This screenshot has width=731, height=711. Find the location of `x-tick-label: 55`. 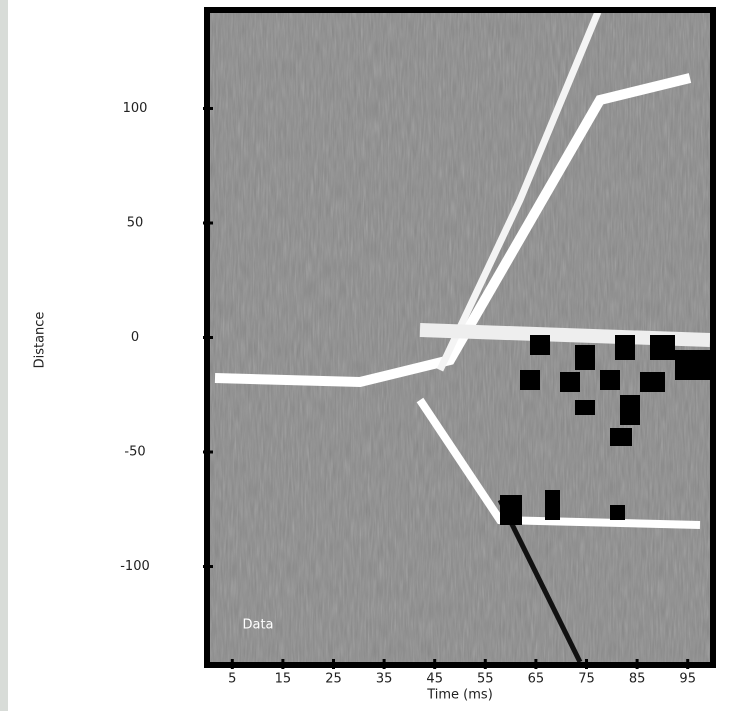

x-tick-label: 55 is located at coordinates (485, 679).